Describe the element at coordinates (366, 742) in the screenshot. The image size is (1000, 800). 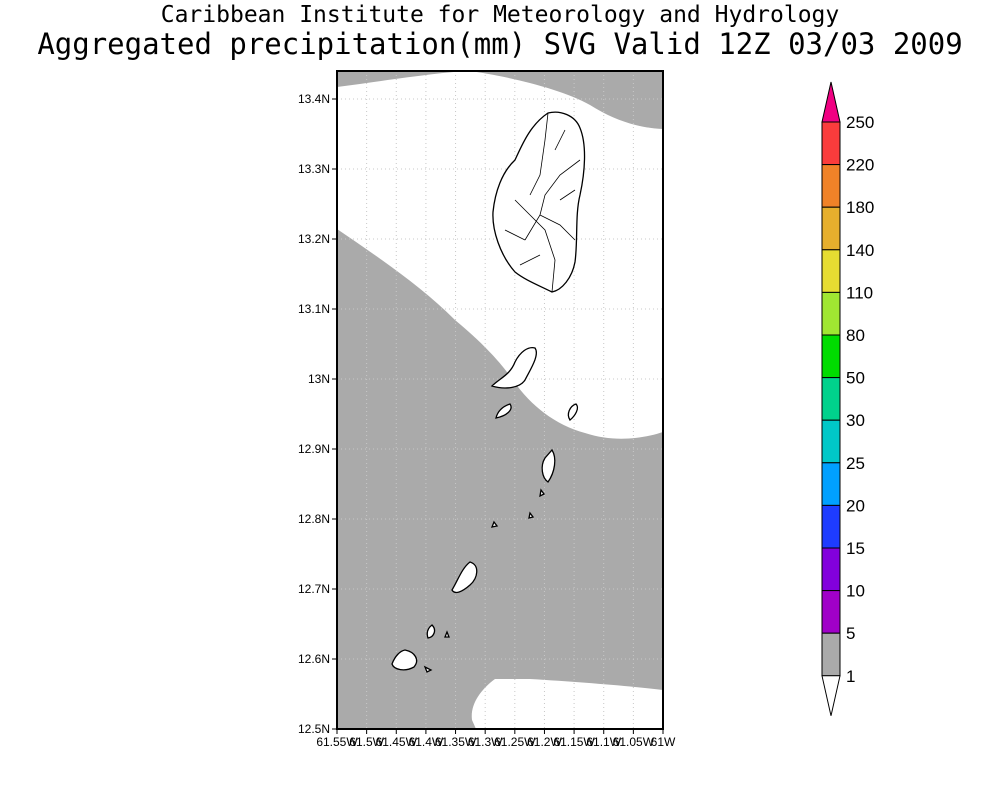
I see `lon-tick-label: 61.5W` at that location.